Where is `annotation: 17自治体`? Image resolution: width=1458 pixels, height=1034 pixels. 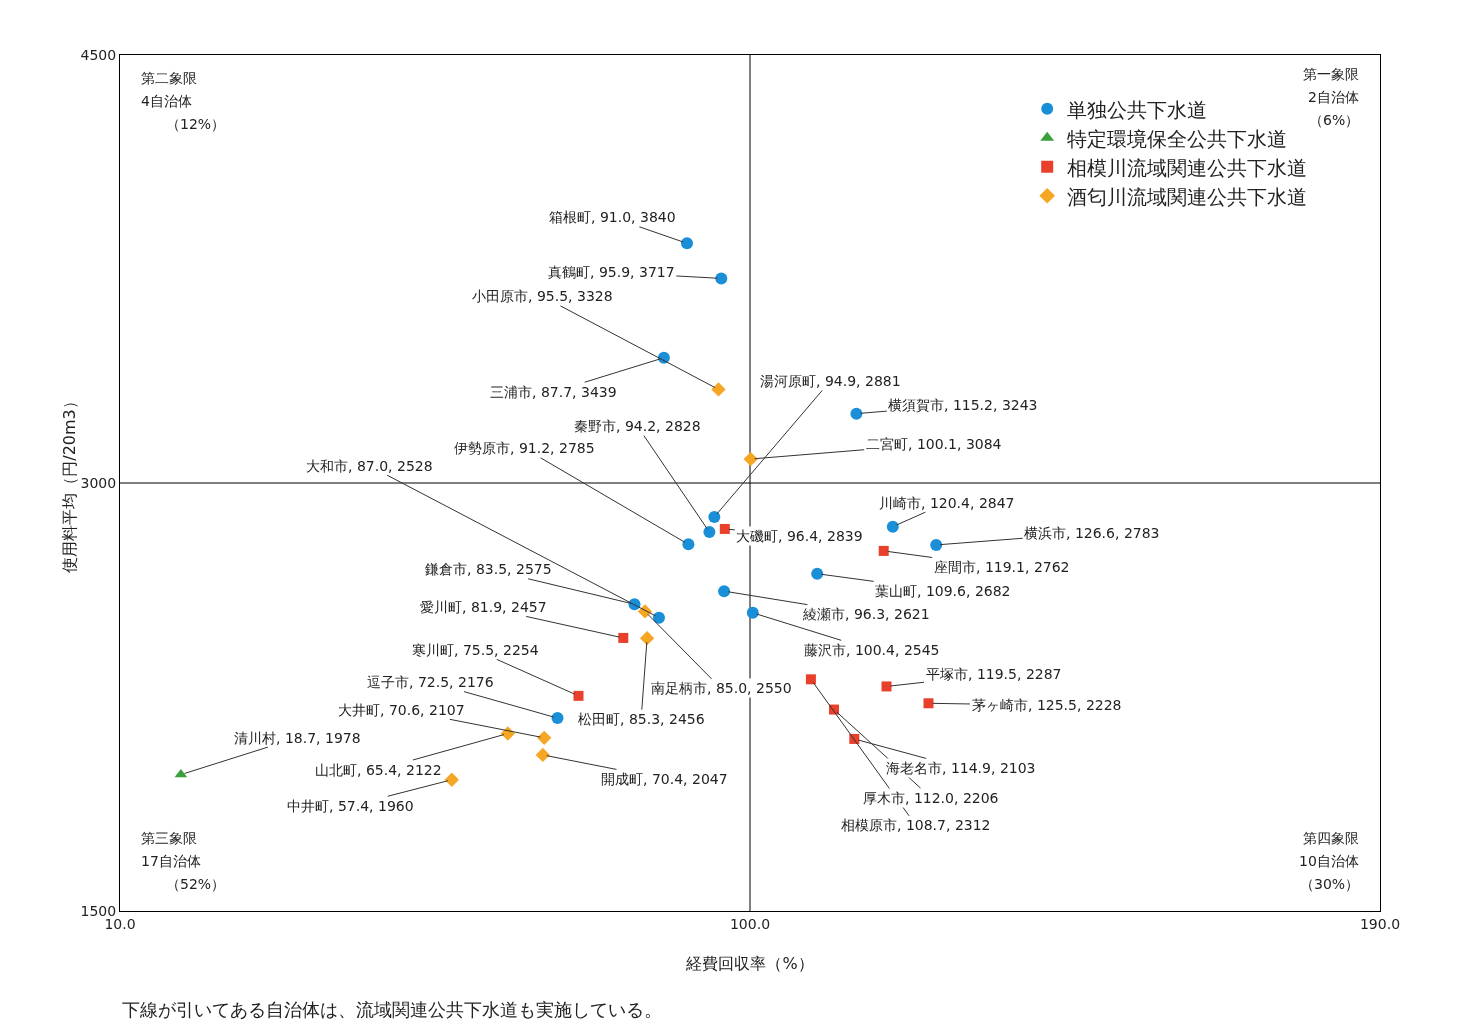 annotation: 17自治体 is located at coordinates (171, 861).